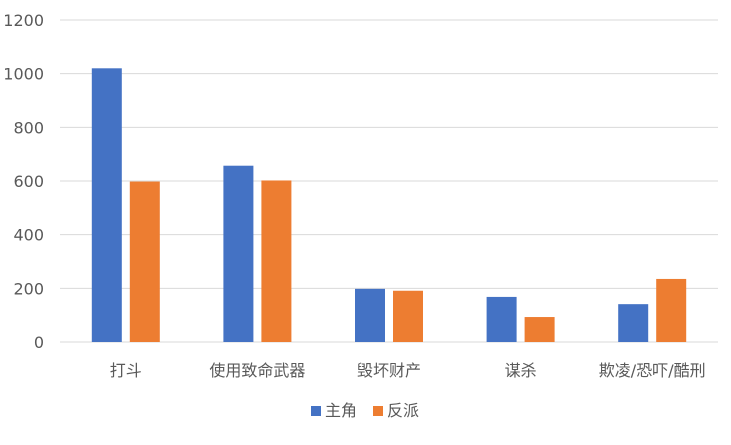 The height and width of the screenshot is (445, 731). I want to click on legend-label: 主角, so click(341, 410).